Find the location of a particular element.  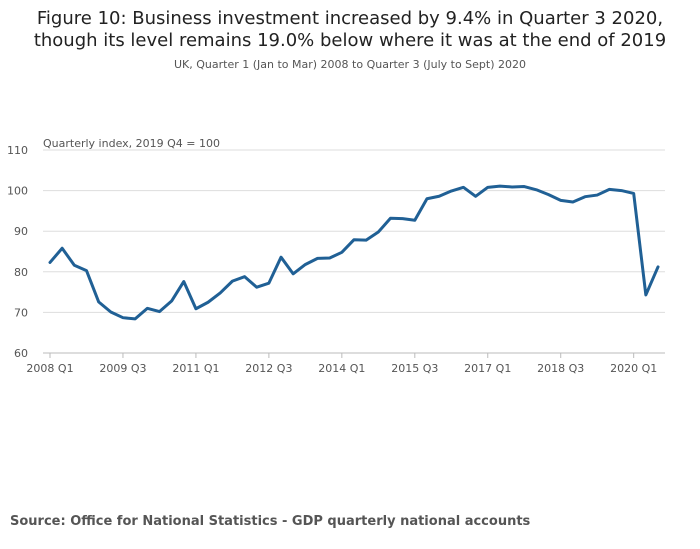

x-tick-label-48: 2020 Q1 is located at coordinates (633, 368).